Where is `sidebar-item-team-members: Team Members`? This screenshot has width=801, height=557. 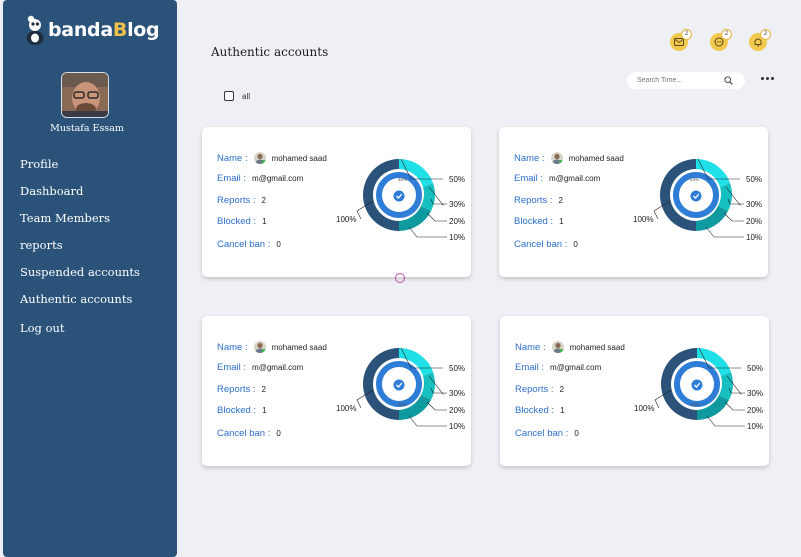 sidebar-item-team-members: Team Members is located at coordinates (65, 218).